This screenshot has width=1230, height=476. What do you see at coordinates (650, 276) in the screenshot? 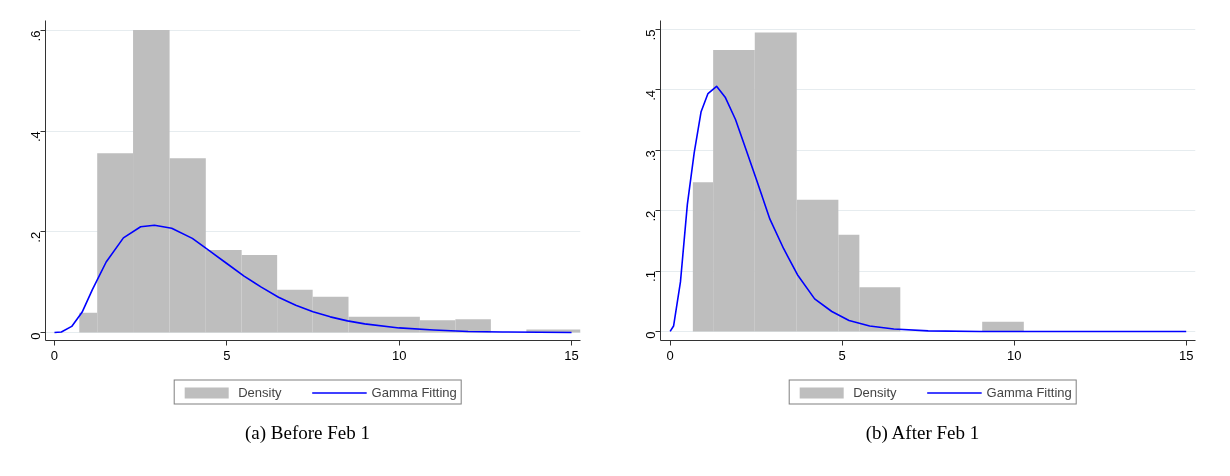
I see `y-tick-label: .1` at bounding box center [650, 276].